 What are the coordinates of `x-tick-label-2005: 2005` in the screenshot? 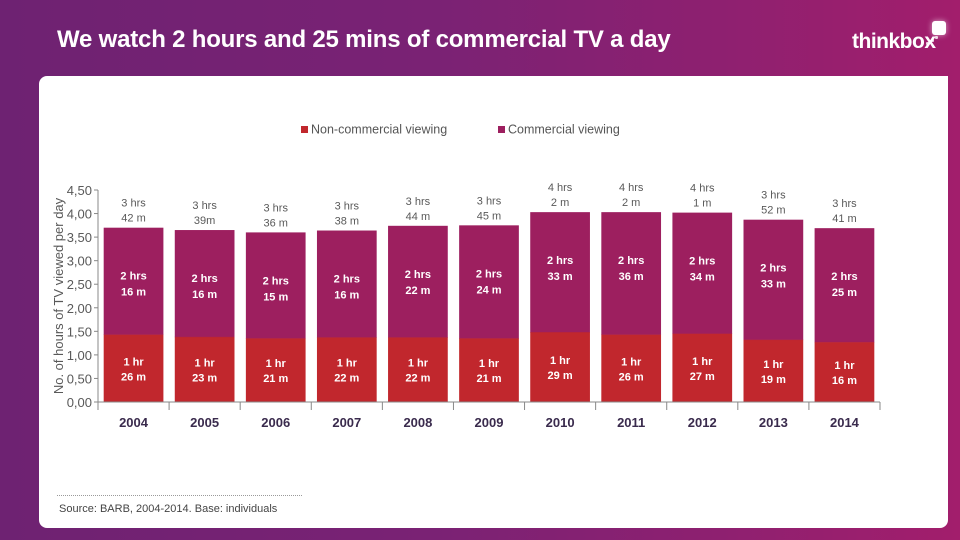 It's located at (204, 422).